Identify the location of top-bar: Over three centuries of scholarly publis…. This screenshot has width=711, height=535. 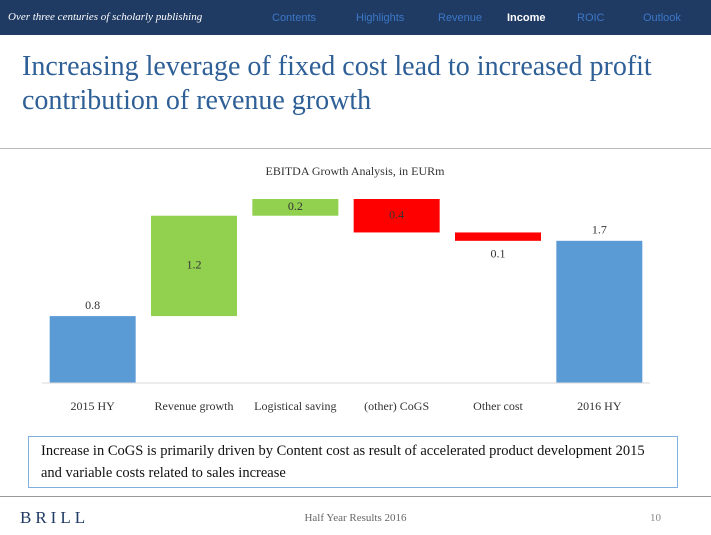
(355, 17).